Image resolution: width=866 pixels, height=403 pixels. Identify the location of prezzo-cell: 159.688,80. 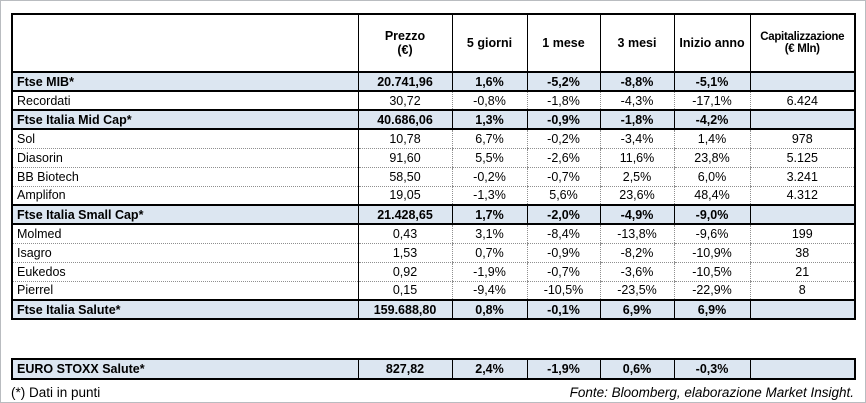
(404, 309).